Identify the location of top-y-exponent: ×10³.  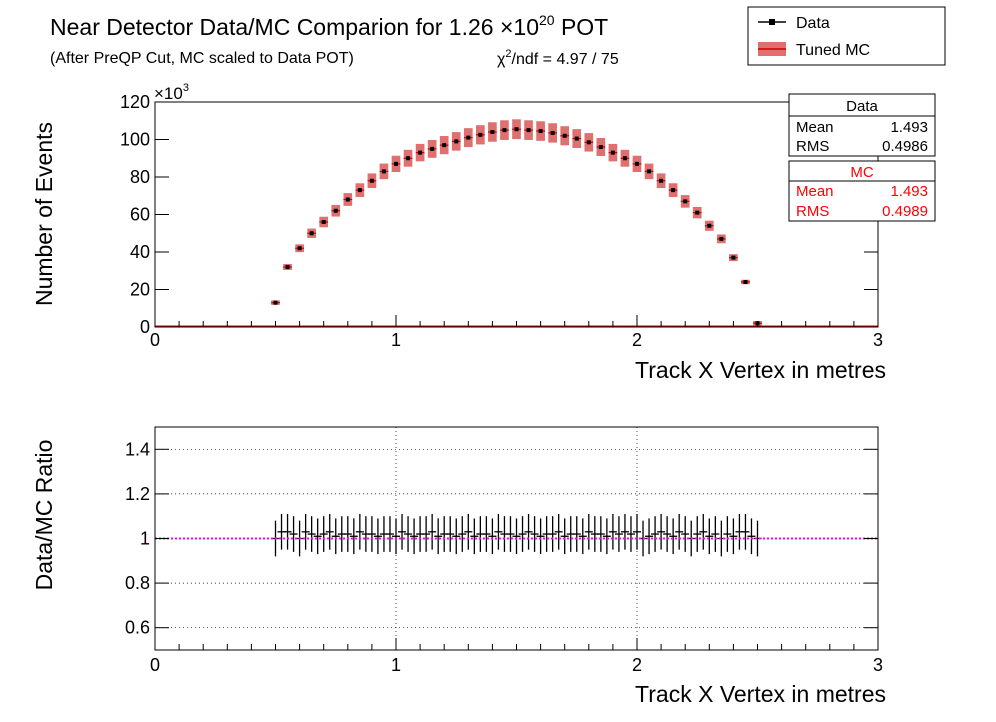
(171, 92).